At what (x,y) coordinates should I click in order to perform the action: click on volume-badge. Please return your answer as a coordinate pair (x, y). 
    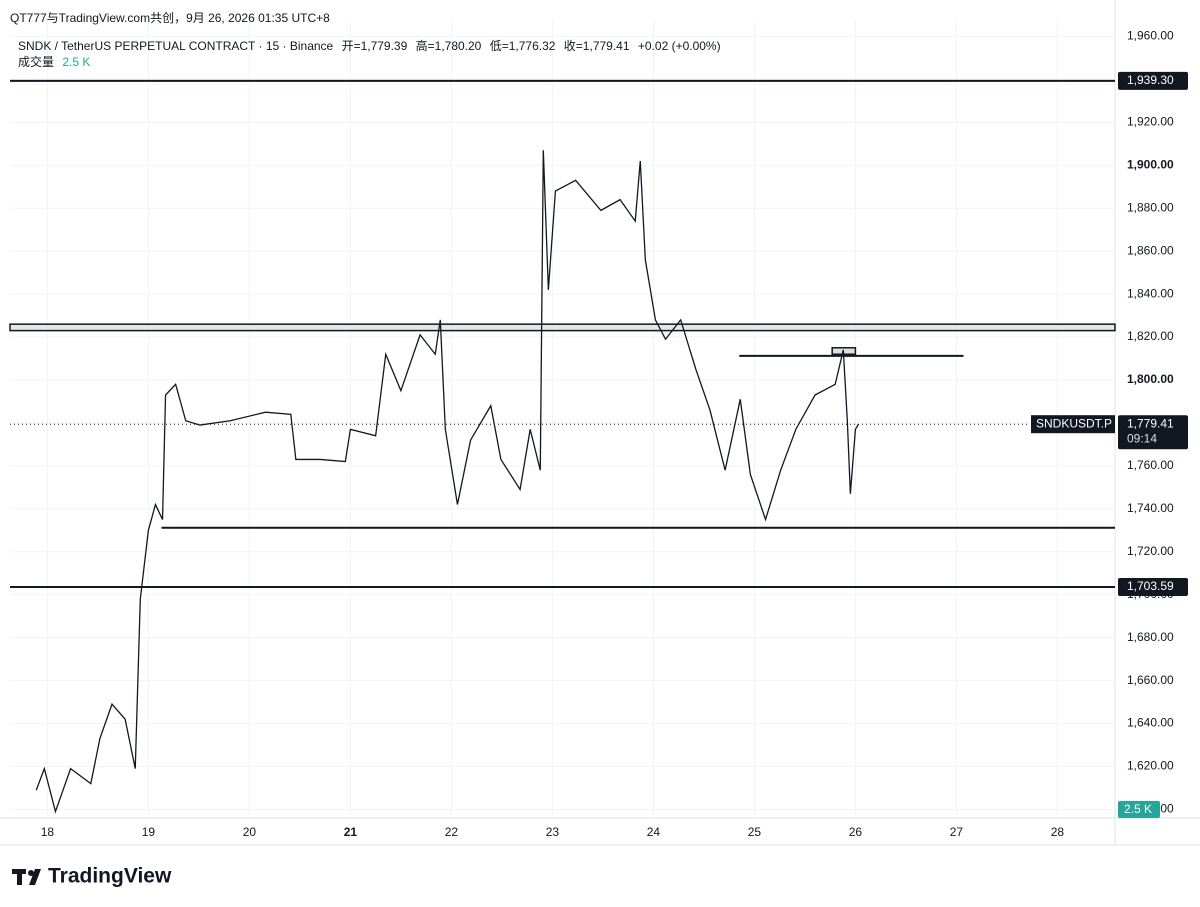
    Looking at the image, I should click on (1139, 809).